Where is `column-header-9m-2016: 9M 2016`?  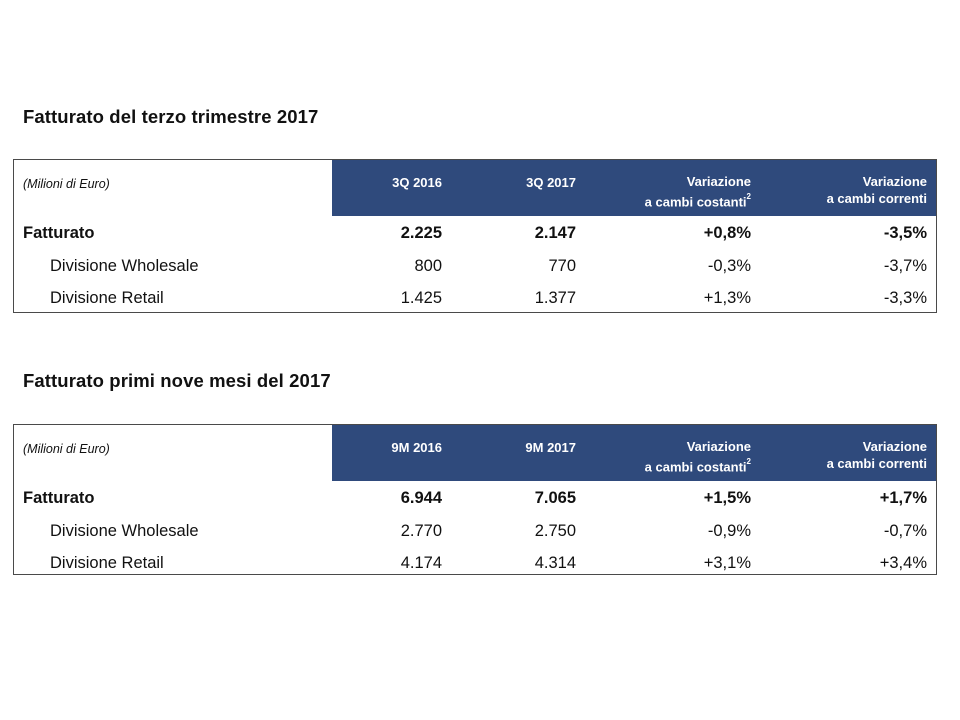 column-header-9m-2016: 9M 2016 is located at coordinates (416, 447).